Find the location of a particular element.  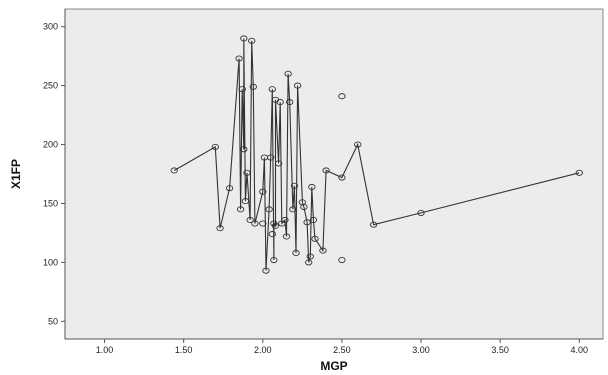

y-tick-label: 100 is located at coordinates (50, 262).